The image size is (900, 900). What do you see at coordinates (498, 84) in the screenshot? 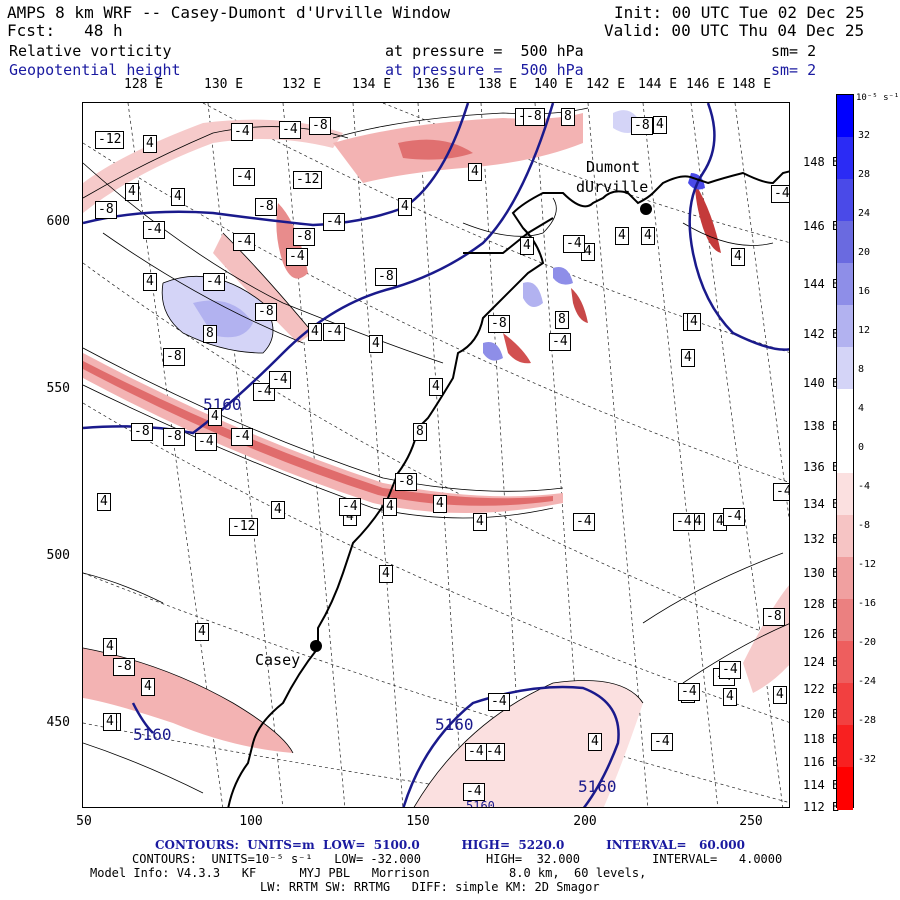
I see `top-lon-label: 138 E` at bounding box center [498, 84].